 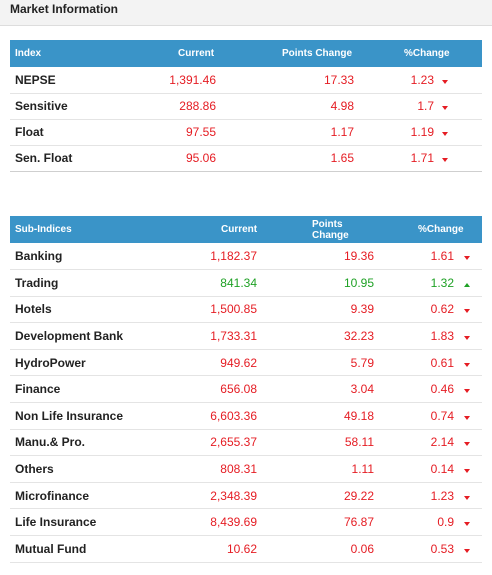 What do you see at coordinates (362, 548) in the screenshot?
I see `row-points-change: 0.06` at bounding box center [362, 548].